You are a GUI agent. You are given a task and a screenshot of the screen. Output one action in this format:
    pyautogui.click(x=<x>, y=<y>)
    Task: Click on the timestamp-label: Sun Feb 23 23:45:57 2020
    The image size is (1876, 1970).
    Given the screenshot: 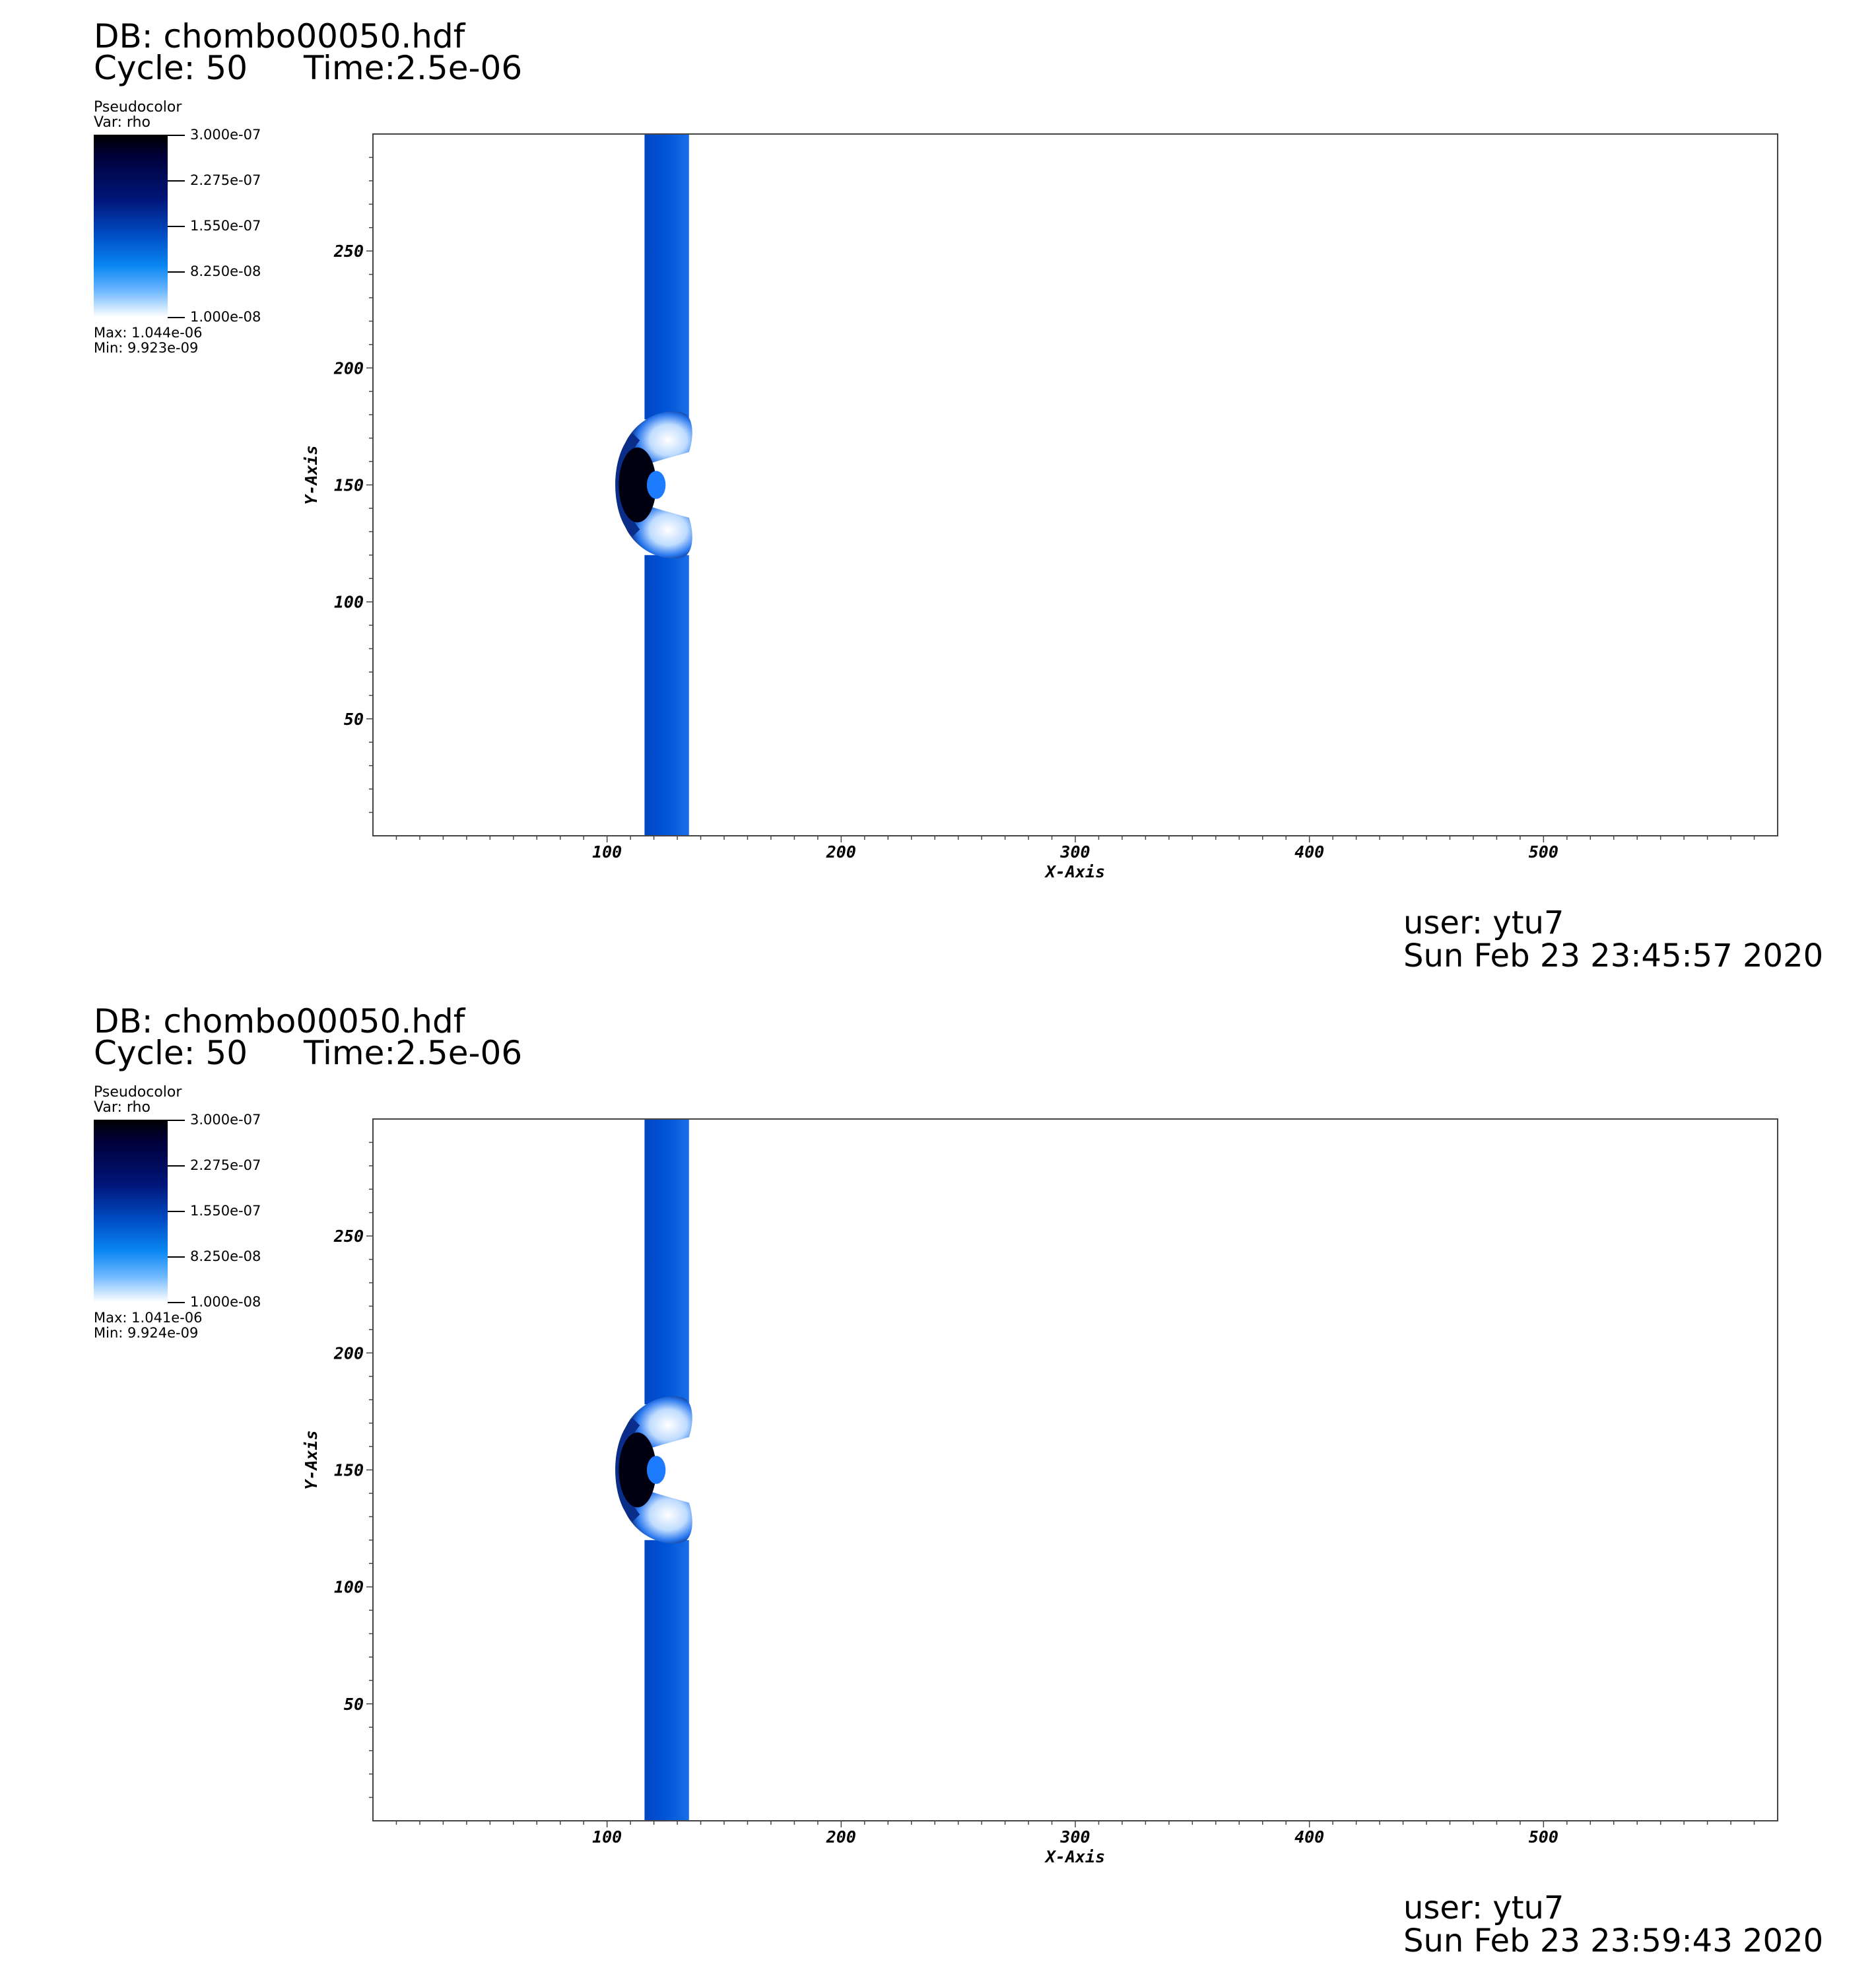 What is the action you would take?
    pyautogui.click(x=1613, y=956)
    